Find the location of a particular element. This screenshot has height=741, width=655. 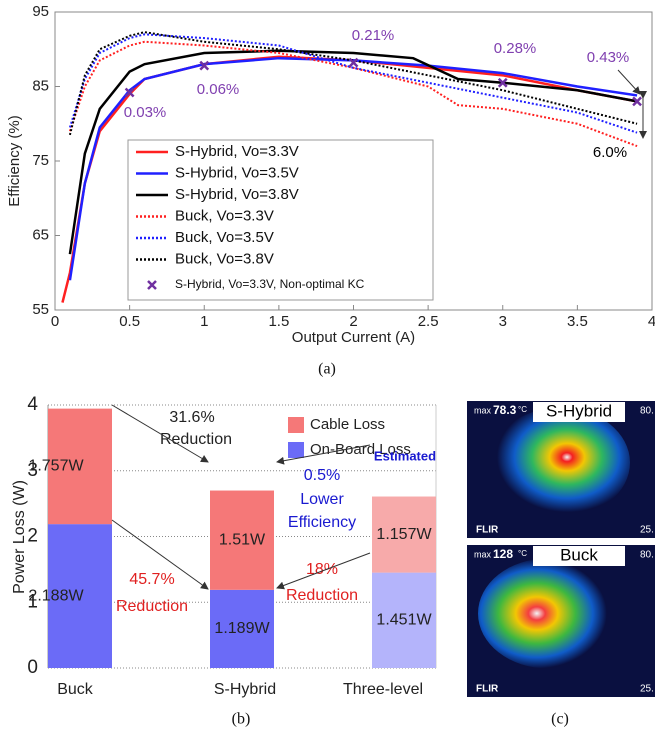

legend-label: Cable Loss is located at coordinates (347, 424).